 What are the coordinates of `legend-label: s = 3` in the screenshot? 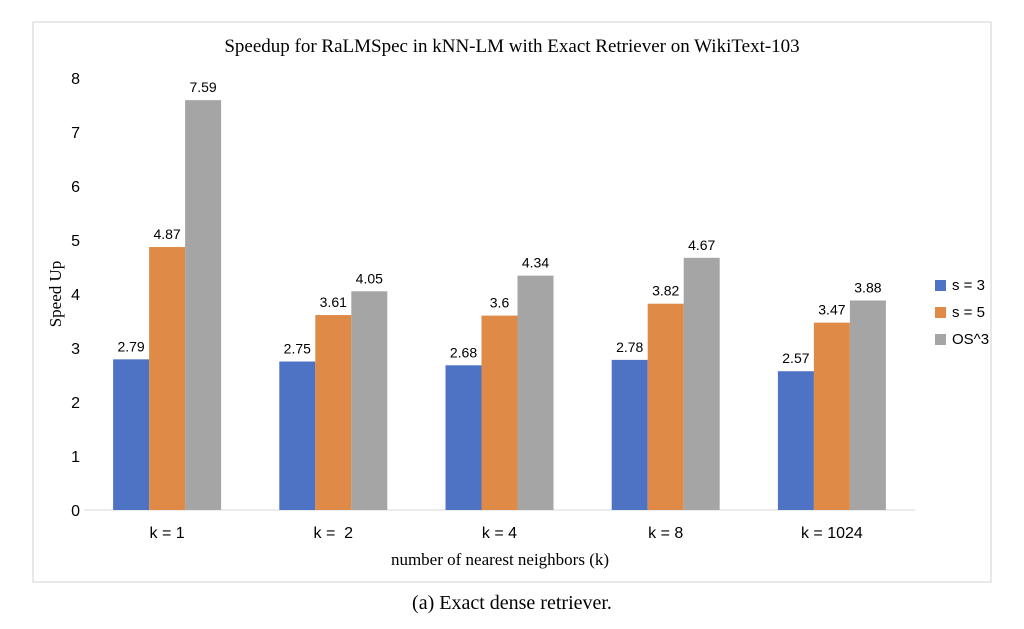 It's located at (968, 285).